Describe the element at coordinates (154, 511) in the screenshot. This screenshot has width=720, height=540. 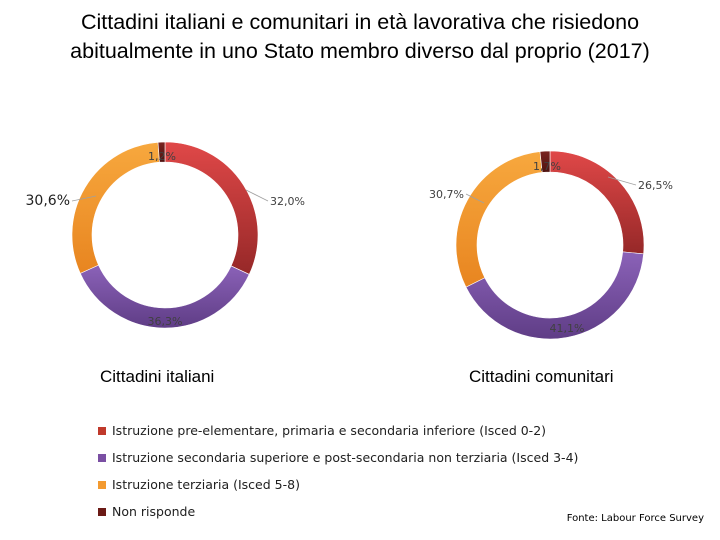
I see `legend-label: Non risponde` at that location.